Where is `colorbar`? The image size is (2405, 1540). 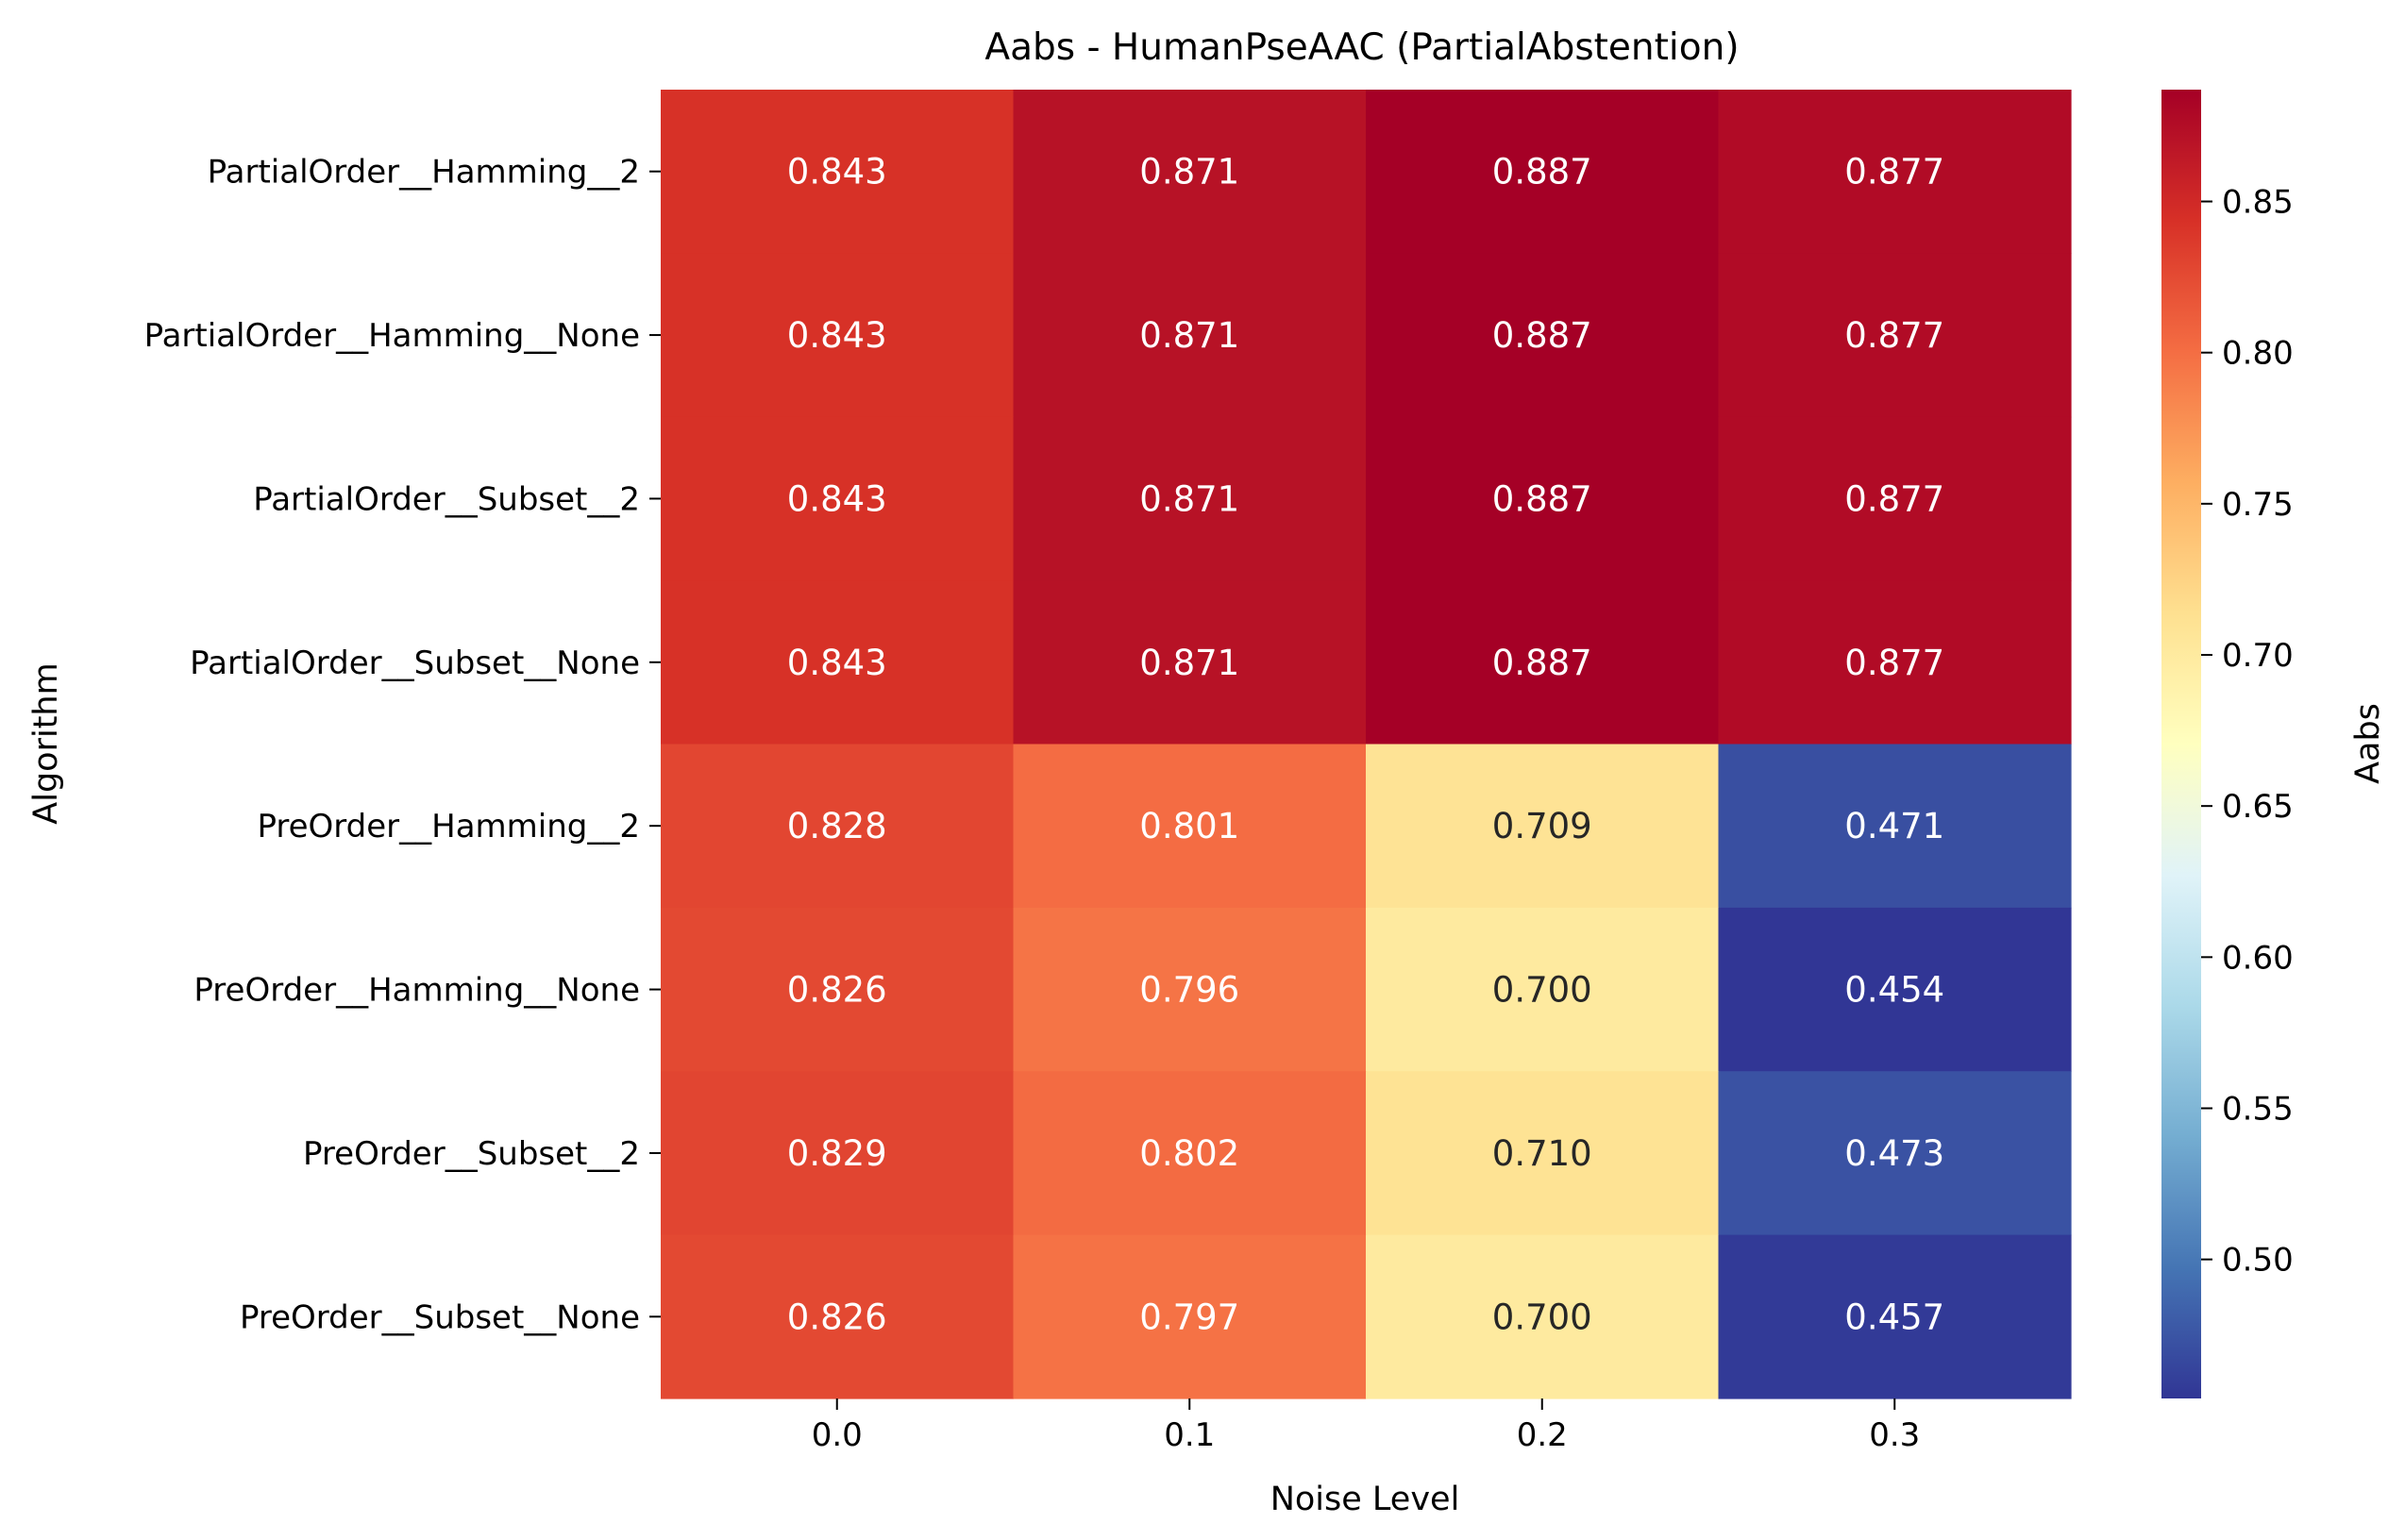 colorbar is located at coordinates (2181, 744).